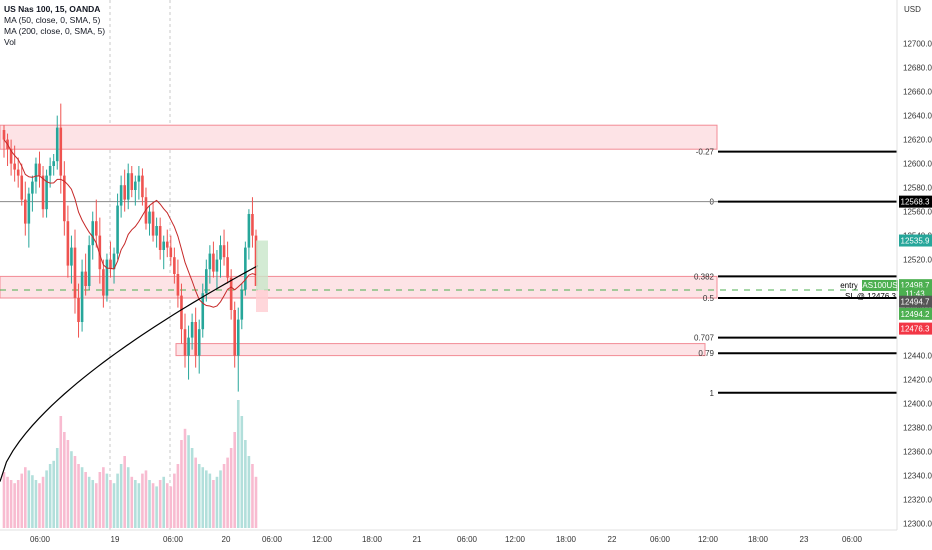 Image resolution: width=932 pixels, height=550 pixels. I want to click on fib-label: 0.707, so click(704, 338).